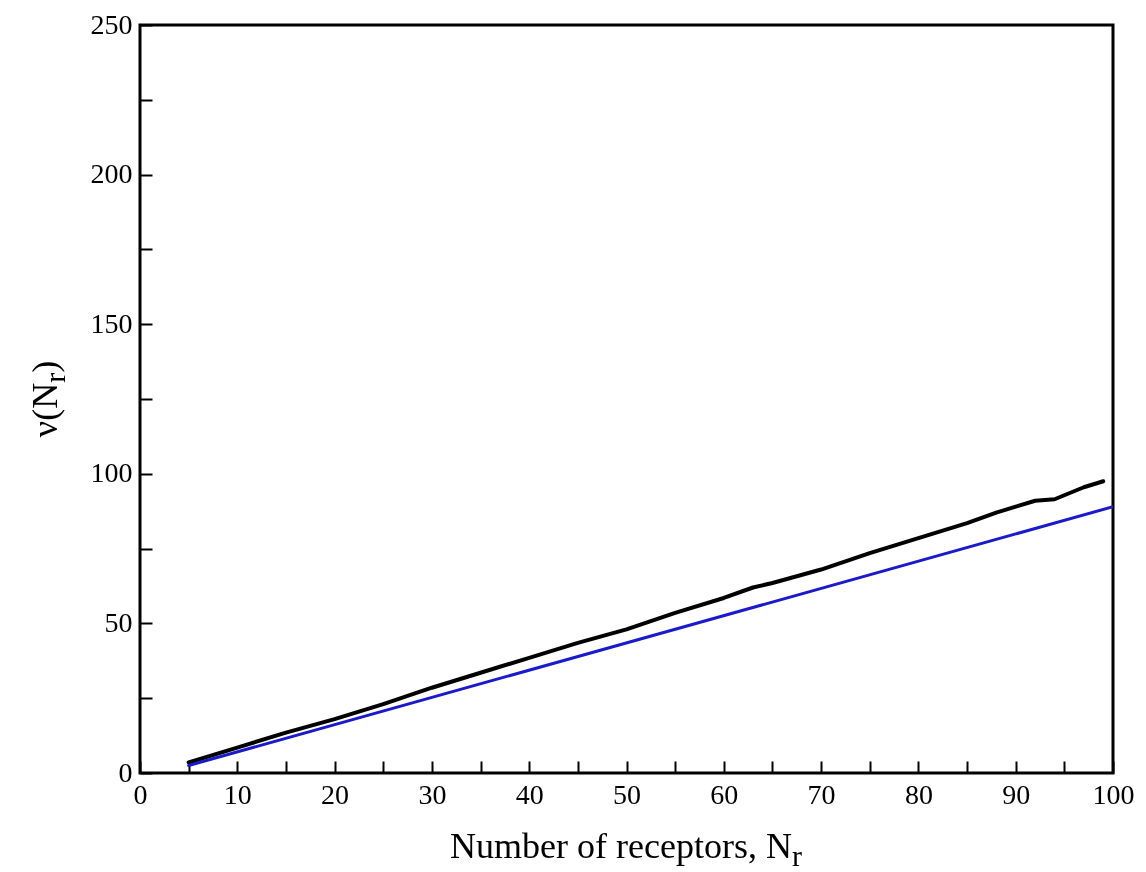 Image resolution: width=1146 pixels, height=872 pixels. What do you see at coordinates (529, 794) in the screenshot?
I see `x-tick-label: 40` at bounding box center [529, 794].